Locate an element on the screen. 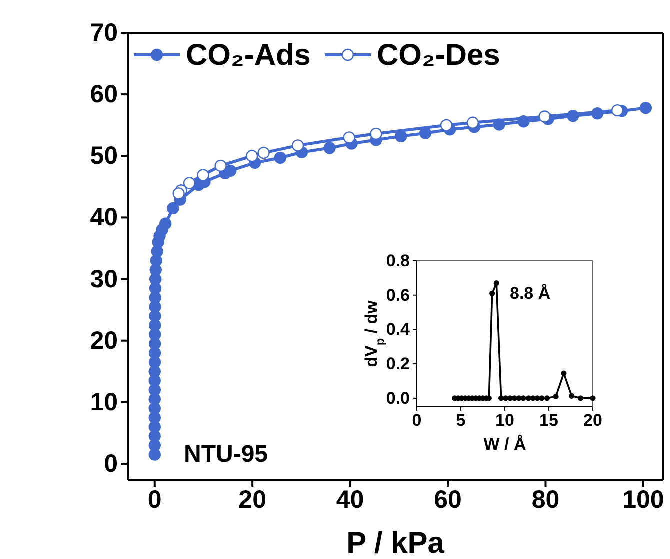 The image size is (670, 559). y-tick-label: 0.8 is located at coordinates (398, 260).